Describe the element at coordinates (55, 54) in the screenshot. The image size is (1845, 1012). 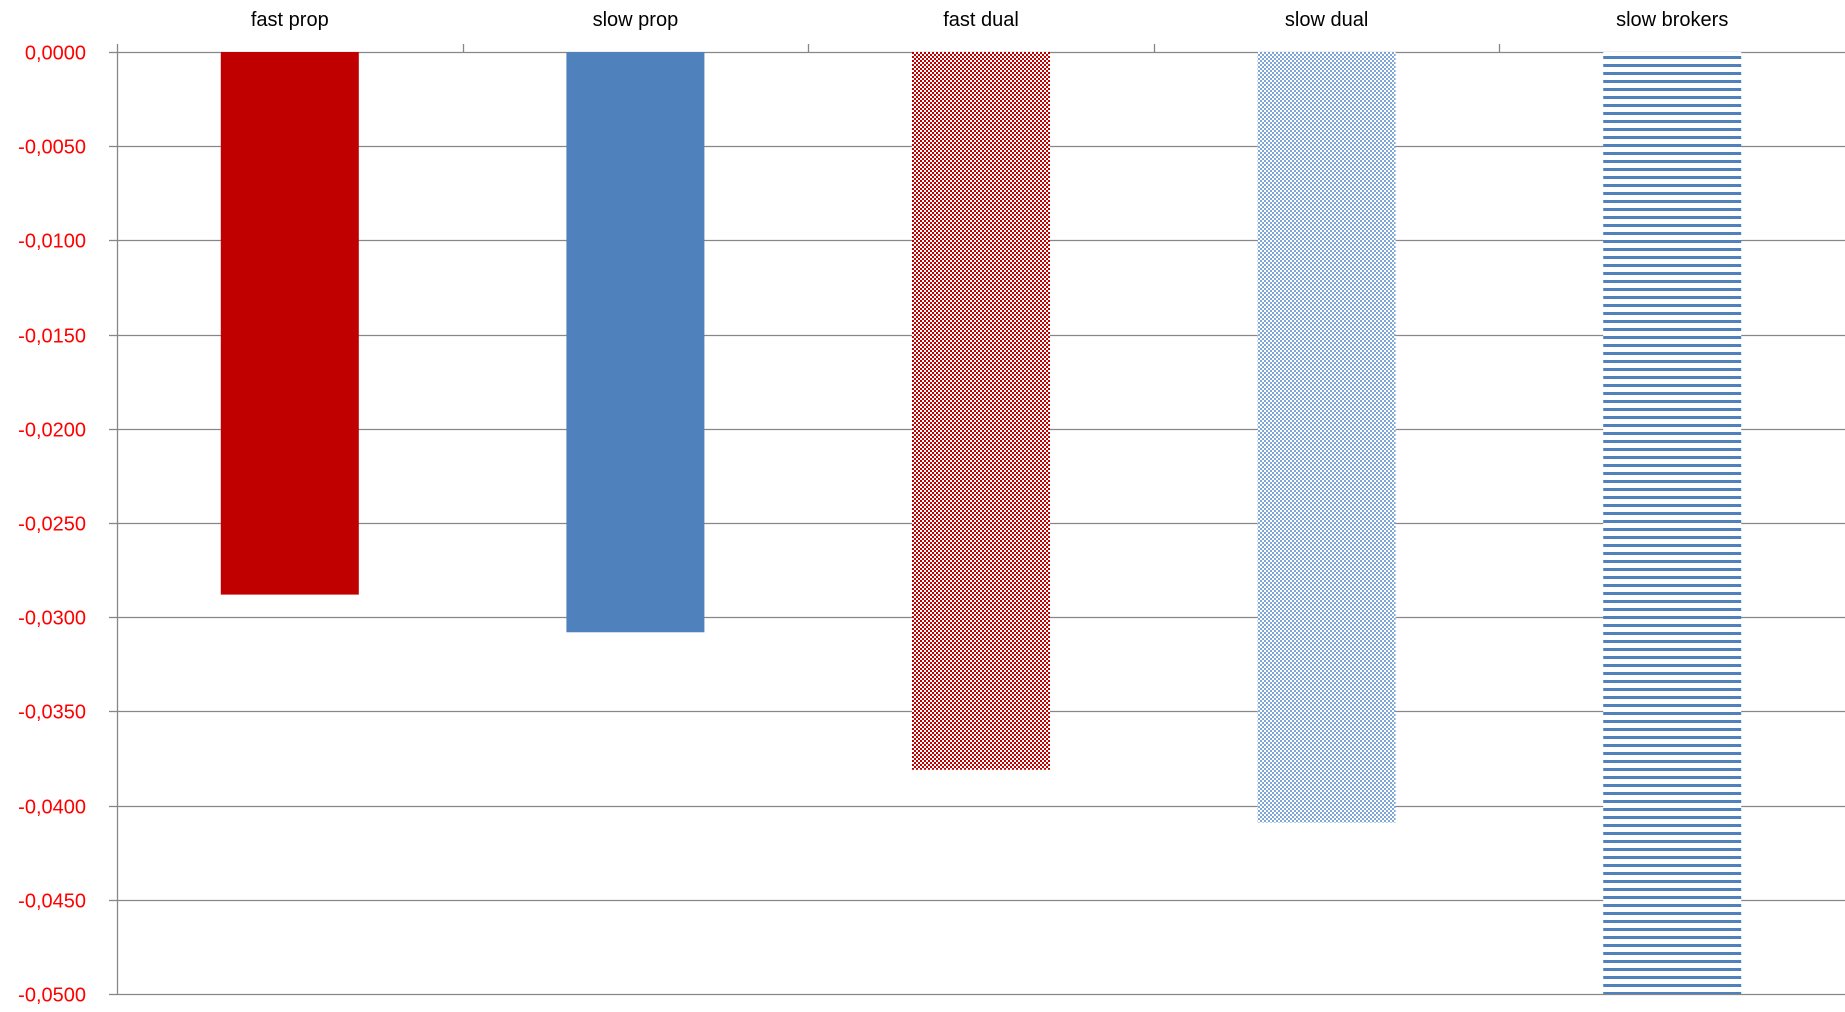
I see `y-tick-label: 0,0000` at that location.